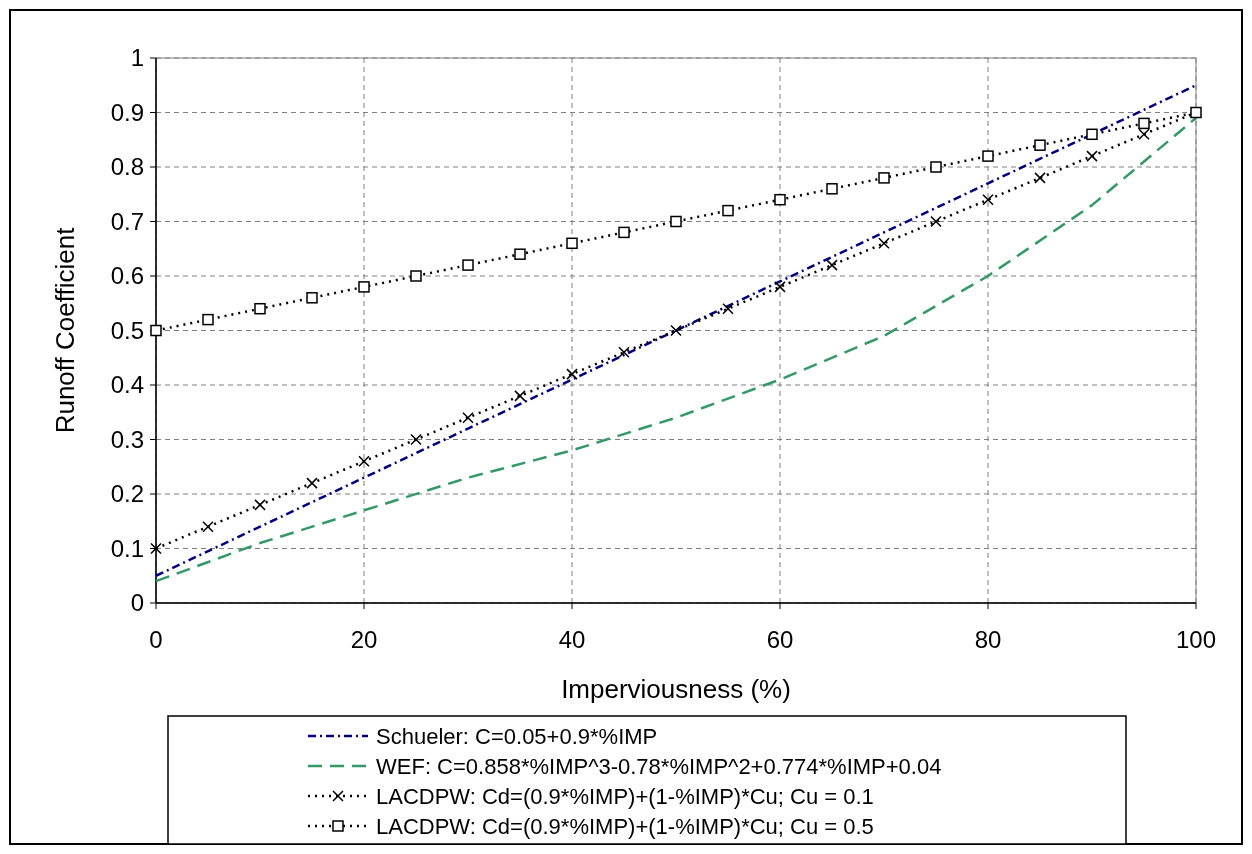  What do you see at coordinates (625, 796) in the screenshot?
I see `legend-label: LACDPW: Cd=(0.9*%IMP)+(1-%IMP)*Cu; Cu = 0.1` at bounding box center [625, 796].